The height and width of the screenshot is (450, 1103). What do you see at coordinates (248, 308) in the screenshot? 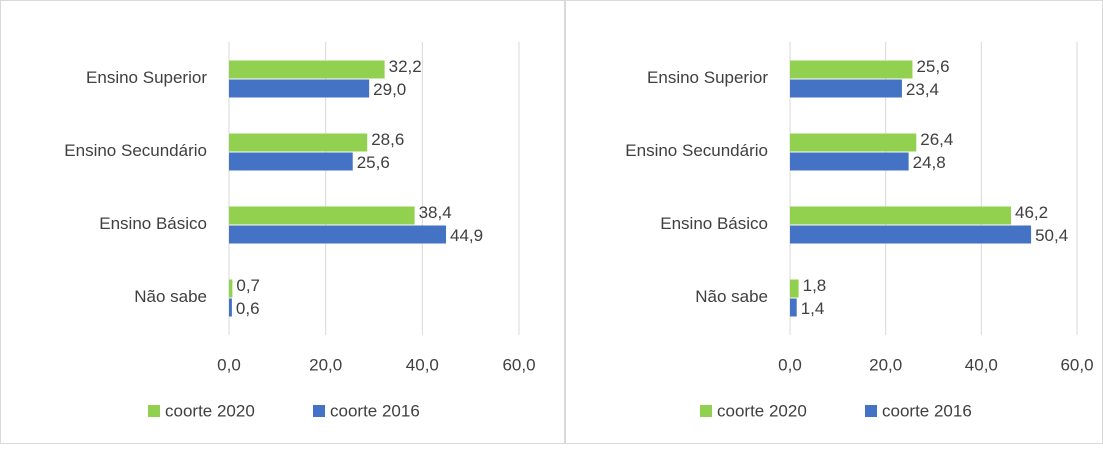
I see `value-label: 0,6` at bounding box center [248, 308].